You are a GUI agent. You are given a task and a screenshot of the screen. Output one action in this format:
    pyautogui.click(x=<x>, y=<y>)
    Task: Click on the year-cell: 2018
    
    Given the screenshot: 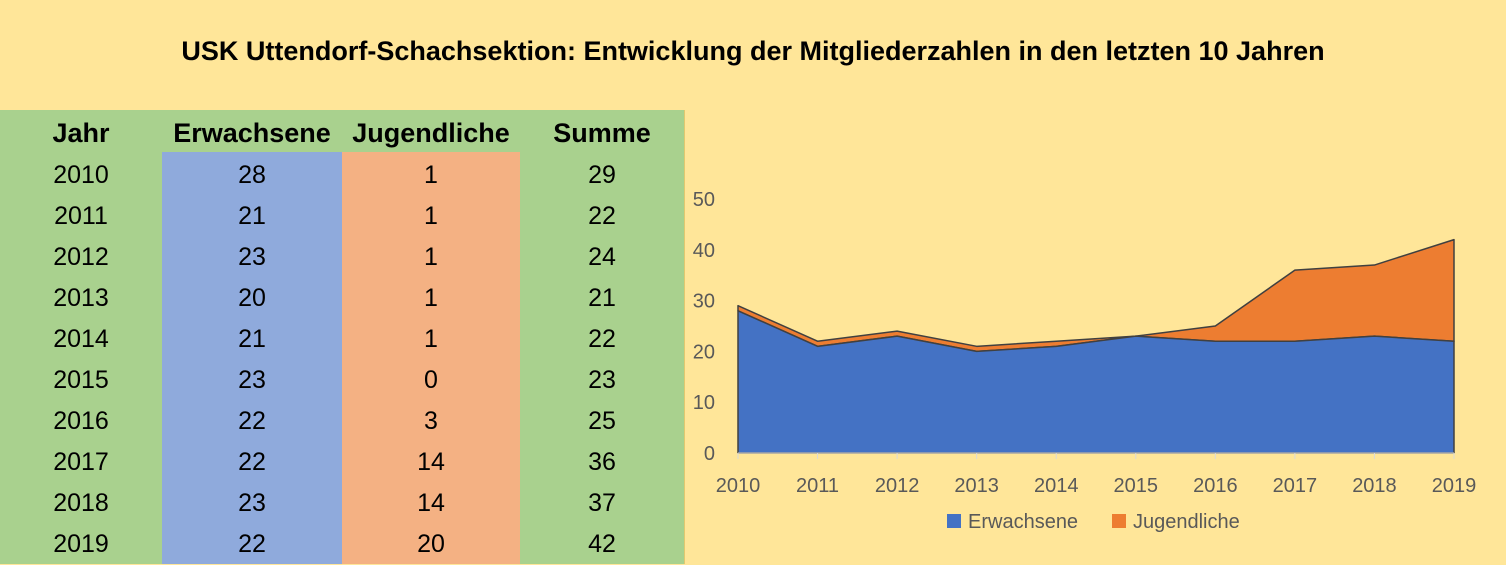 What is the action you would take?
    pyautogui.click(x=81, y=503)
    